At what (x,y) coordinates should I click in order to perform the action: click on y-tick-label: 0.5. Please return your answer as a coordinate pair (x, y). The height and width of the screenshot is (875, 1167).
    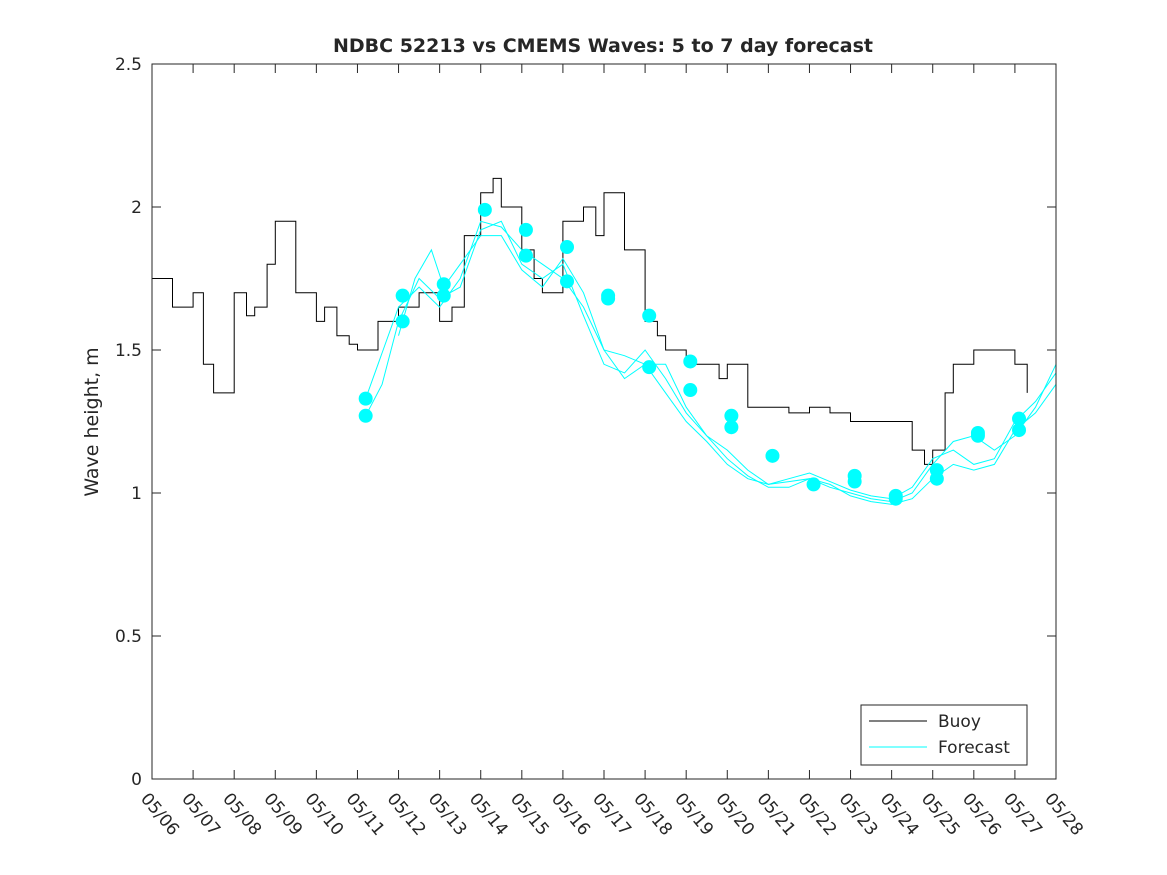
    Looking at the image, I should click on (128, 637).